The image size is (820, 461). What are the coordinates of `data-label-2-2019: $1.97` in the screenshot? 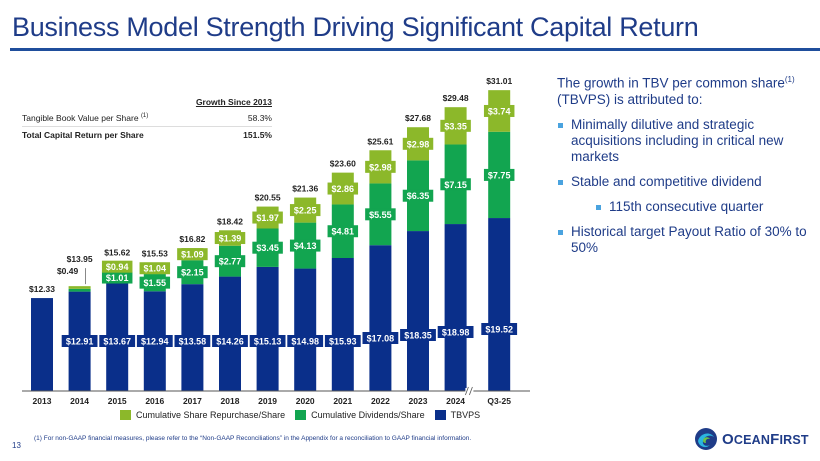 It's located at (267, 218).